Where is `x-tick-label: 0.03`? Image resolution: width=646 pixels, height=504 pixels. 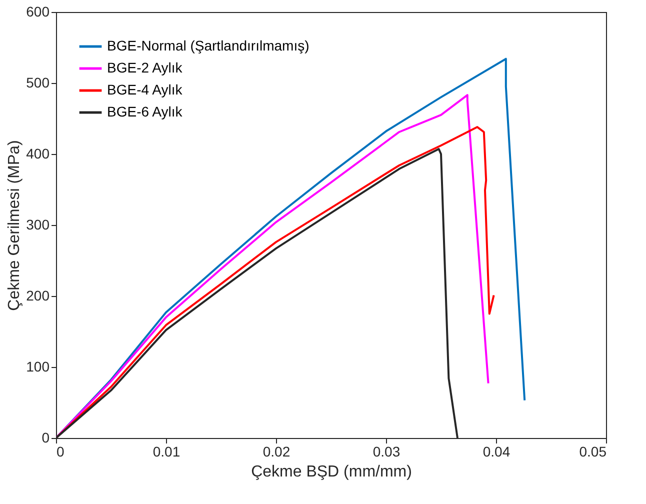 x-tick-label: 0.03 is located at coordinates (386, 452).